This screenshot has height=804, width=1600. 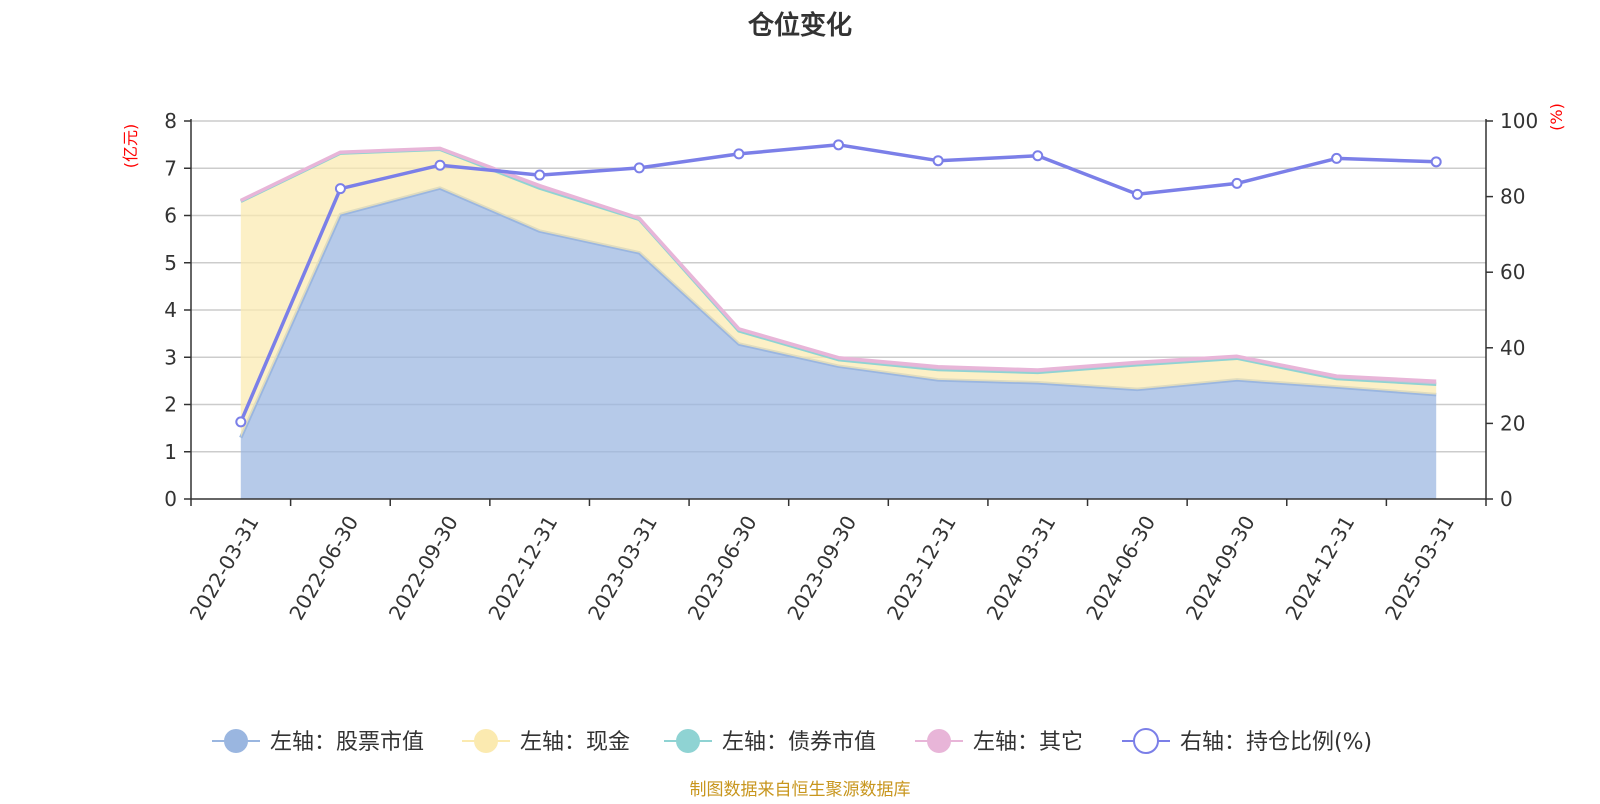 What do you see at coordinates (1556, 117) in the screenshot?
I see `right-axis-unit: (%)` at bounding box center [1556, 117].